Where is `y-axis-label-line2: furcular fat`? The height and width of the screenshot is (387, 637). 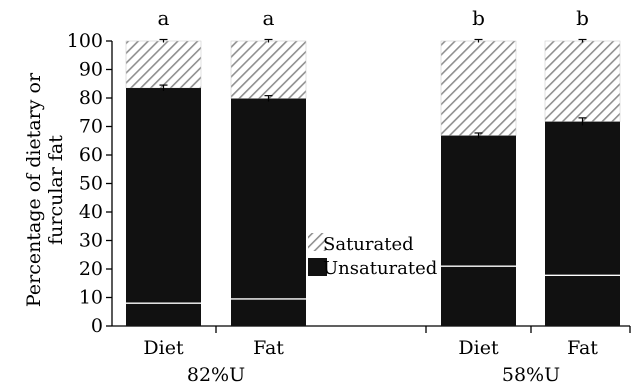 y-axis-label-line2: furcular fat is located at coordinates (56, 190).